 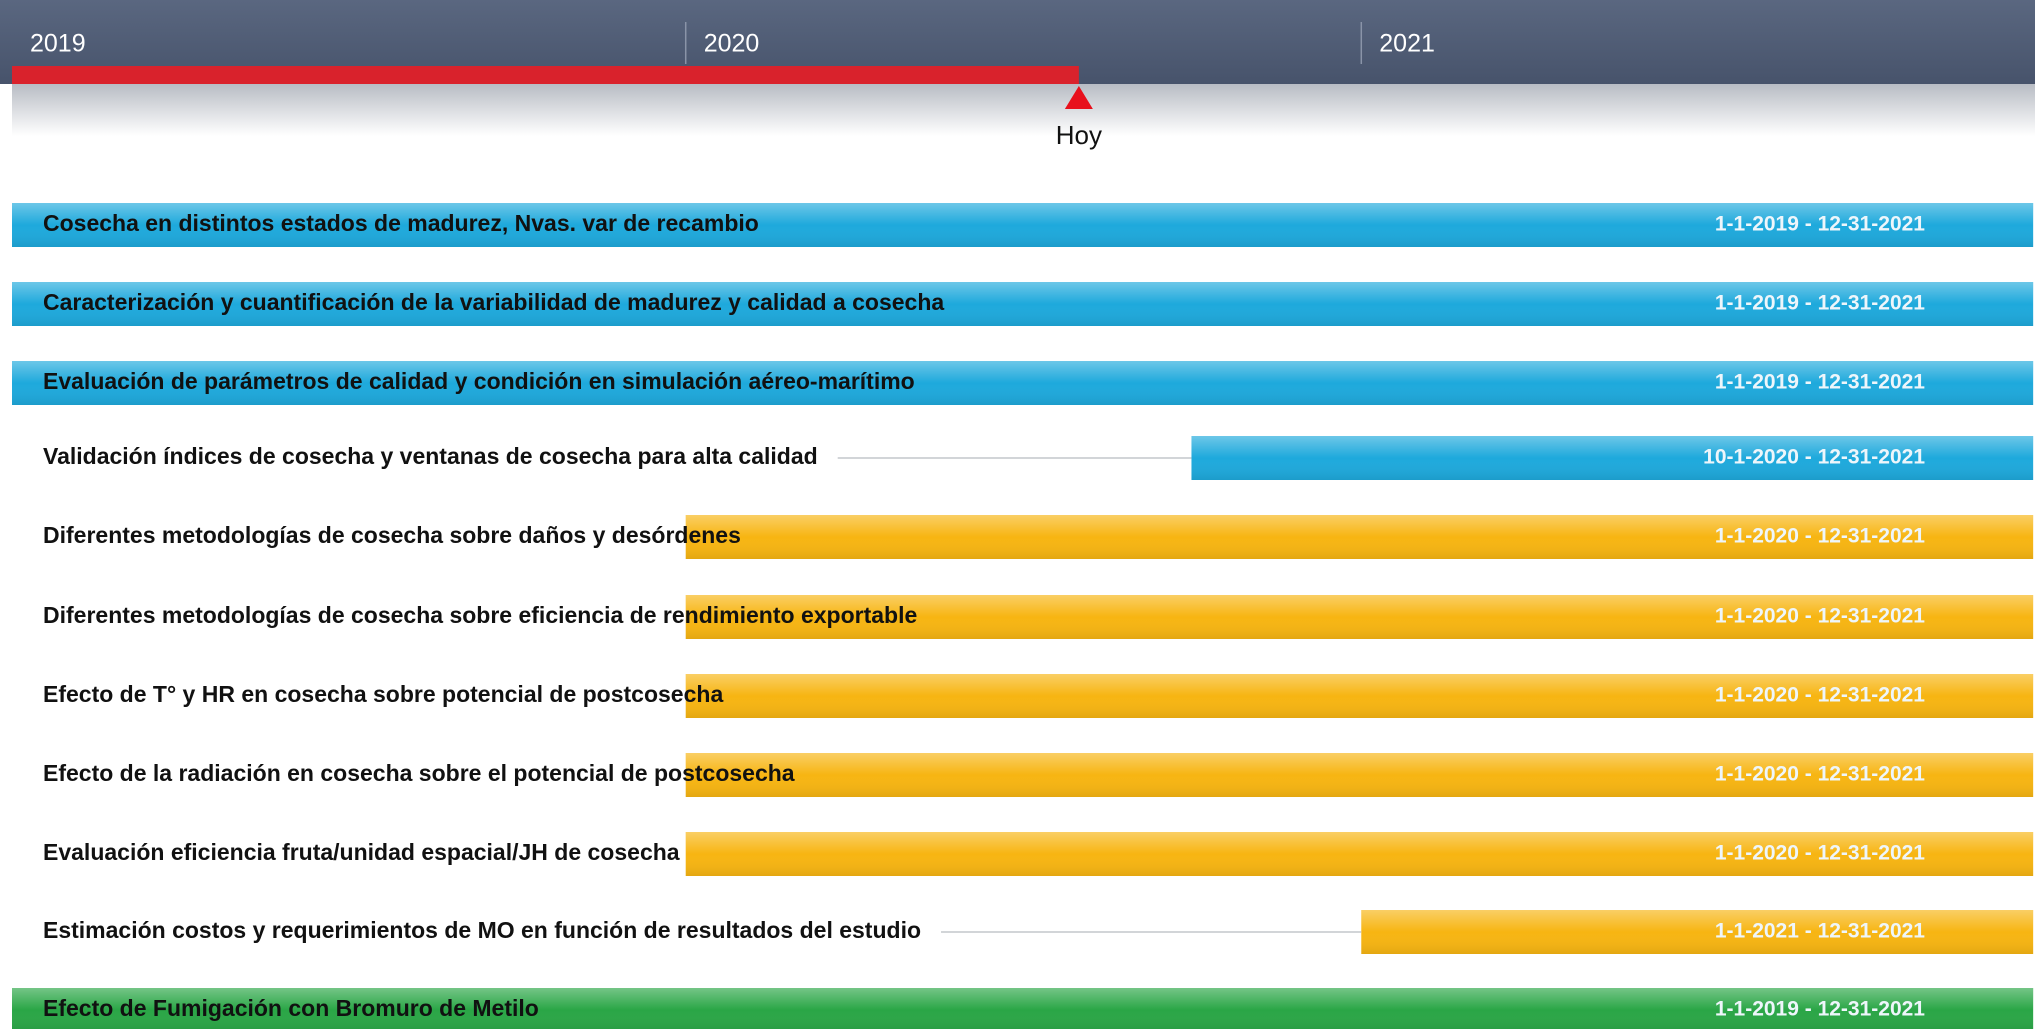 I want to click on task-dates: 1-1-2021 - 12-31-2021, so click(x=1820, y=931).